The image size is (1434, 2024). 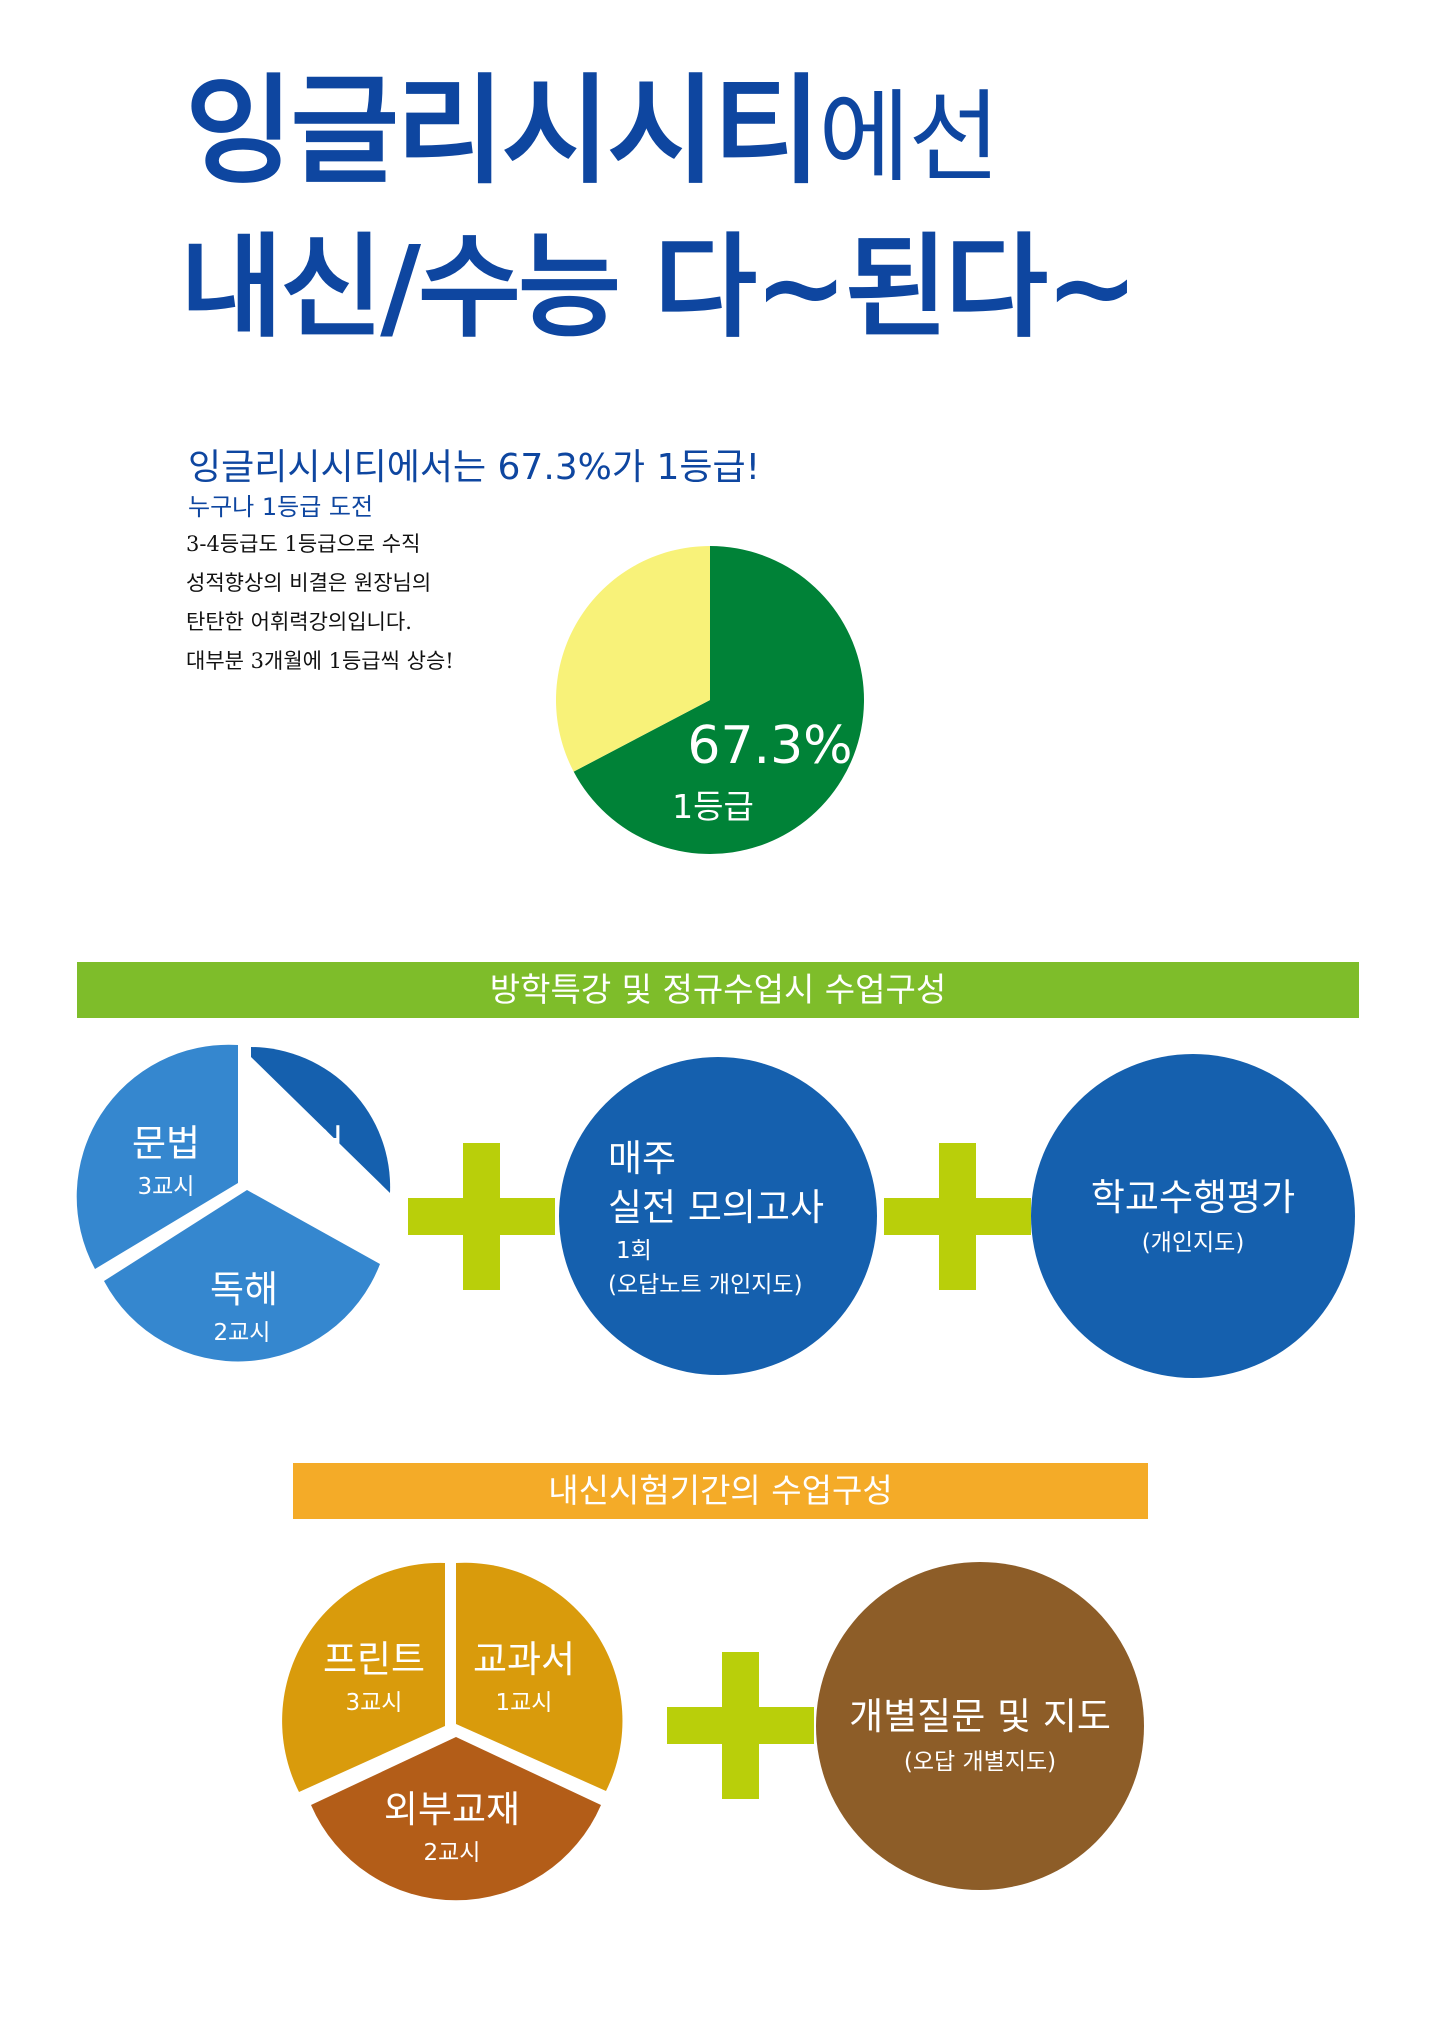 I want to click on wheel-sub-word: 1교시, so click(x=312, y=1187).